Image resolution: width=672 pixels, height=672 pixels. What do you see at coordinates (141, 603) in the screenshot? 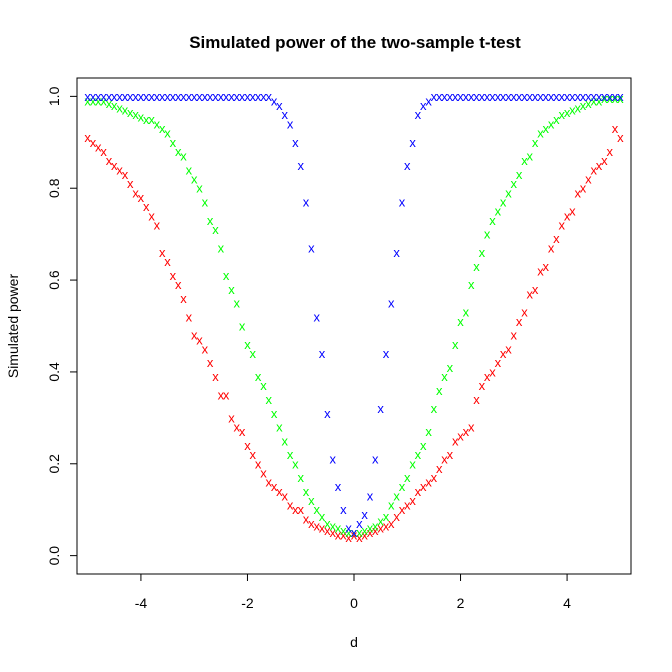
I see `x-tick-label: -4` at bounding box center [141, 603].